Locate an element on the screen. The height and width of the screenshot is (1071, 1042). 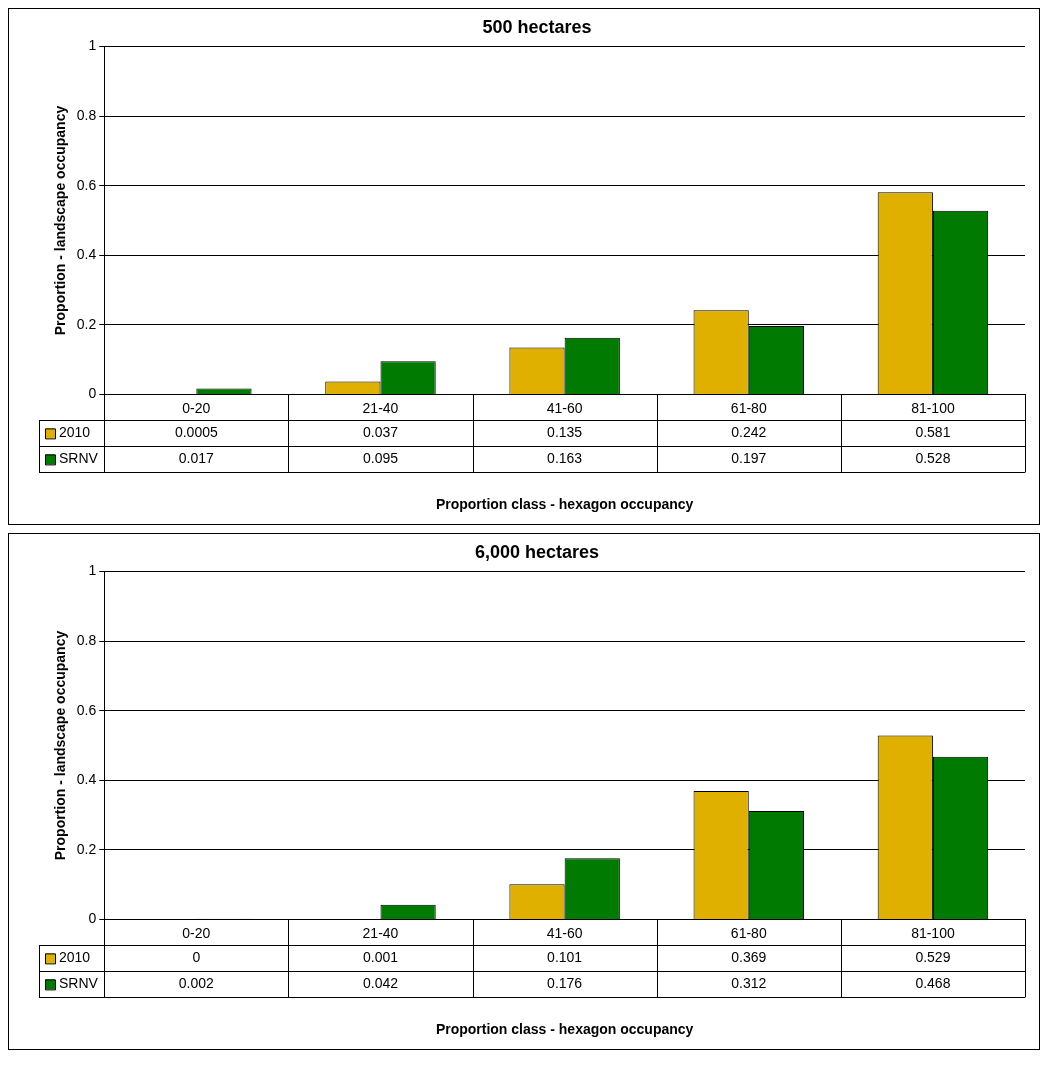
chart-title: 500 hectares is located at coordinates (537, 26).